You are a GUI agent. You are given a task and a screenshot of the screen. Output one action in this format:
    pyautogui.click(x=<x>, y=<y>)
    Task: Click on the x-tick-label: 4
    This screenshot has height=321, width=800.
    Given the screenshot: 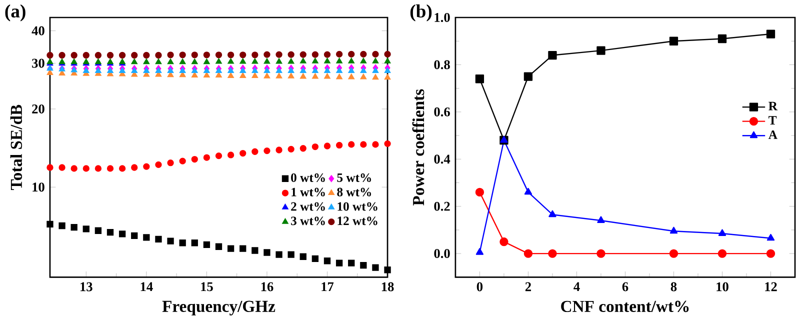 What is the action you would take?
    pyautogui.click(x=577, y=286)
    